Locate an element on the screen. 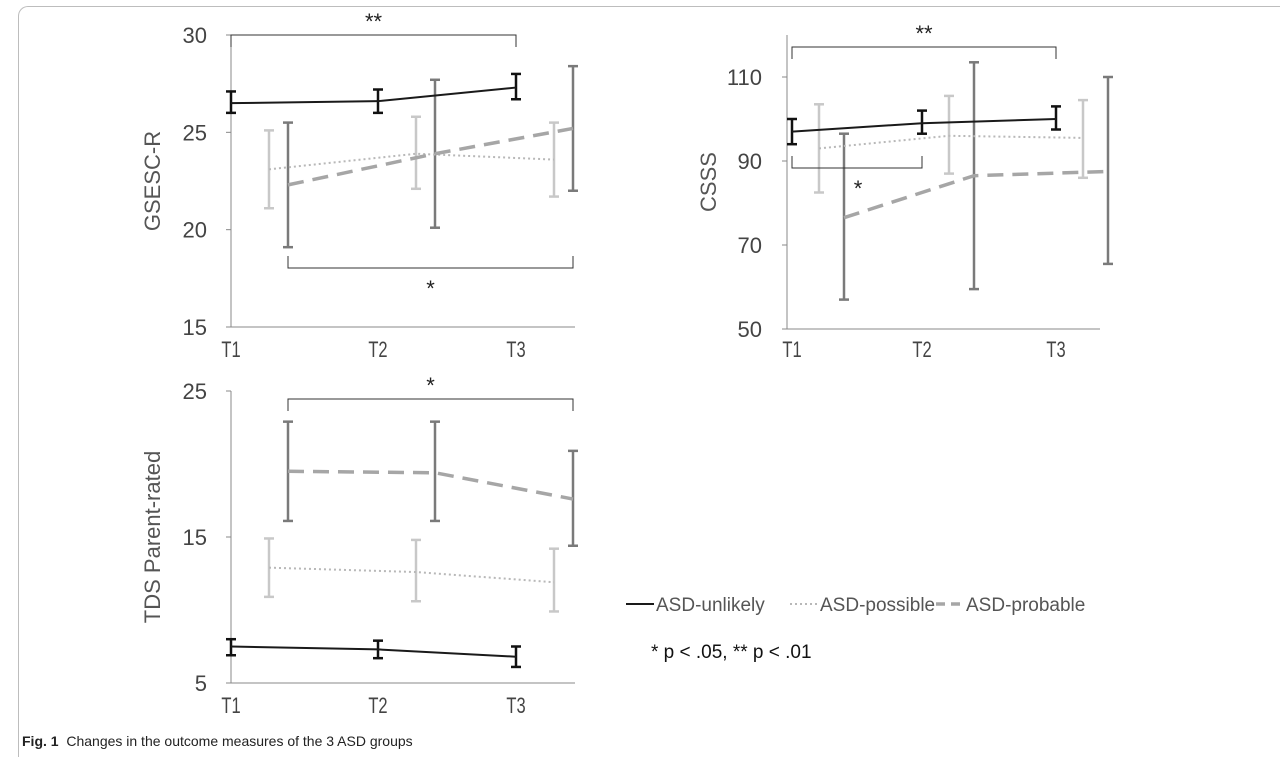 This screenshot has height=761, width=1284. y-axis-label: TDS Parent-rated is located at coordinates (152, 537).